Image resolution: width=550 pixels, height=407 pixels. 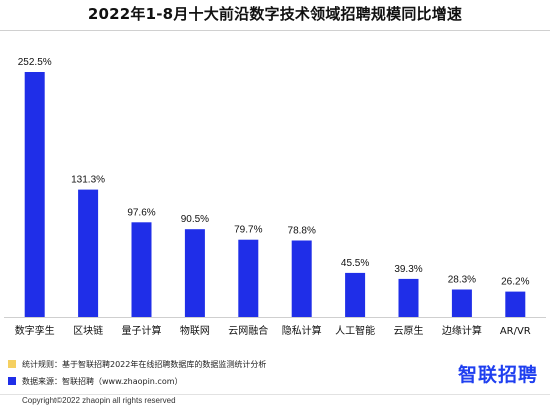 I want to click on category-label-1: 数字孪生, so click(x=35, y=330).